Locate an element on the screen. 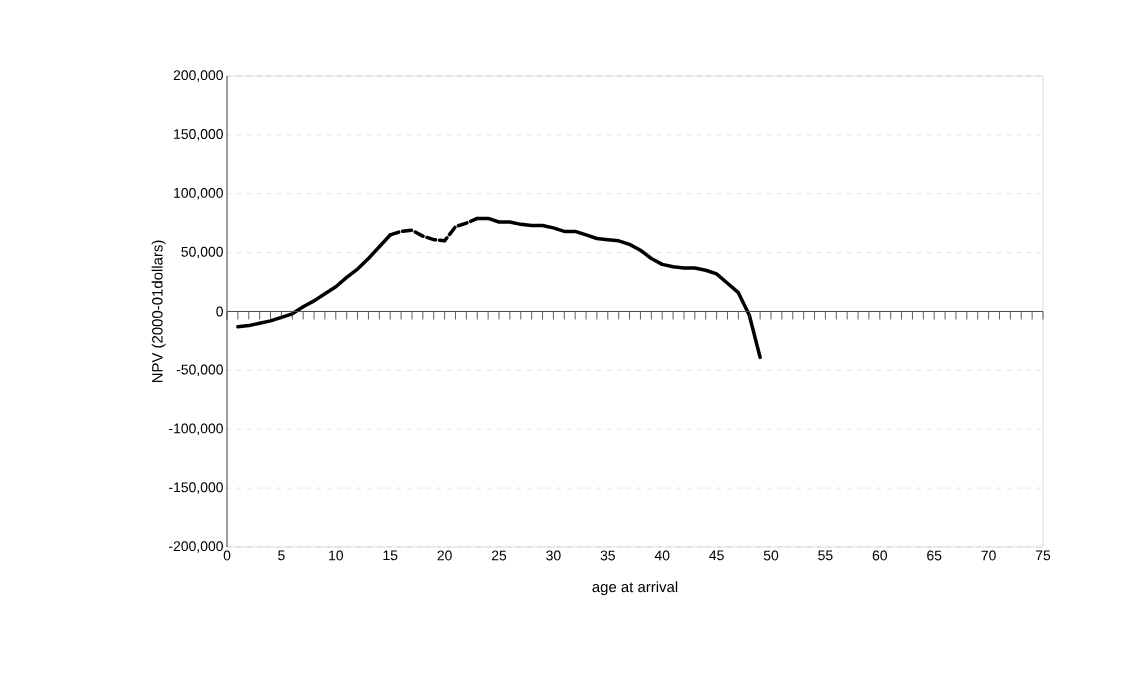 This screenshot has height=674, width=1135. x-tick-label: 5 is located at coordinates (281, 555).